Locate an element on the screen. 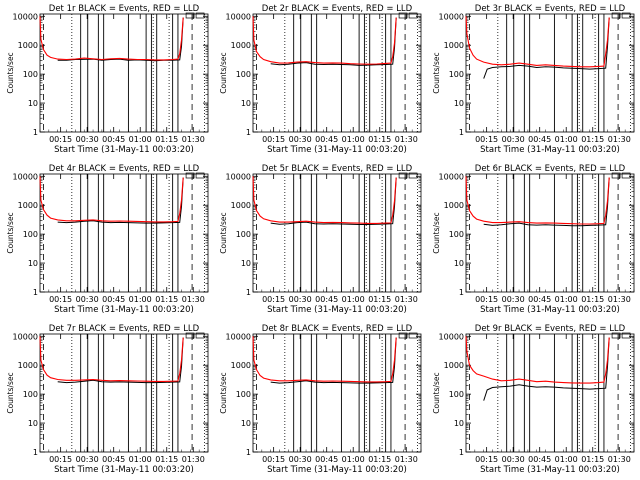 This screenshot has height=480, width=640. panel-title: Det 3r BLACK = Events, RED = LLD is located at coordinates (550, 9).